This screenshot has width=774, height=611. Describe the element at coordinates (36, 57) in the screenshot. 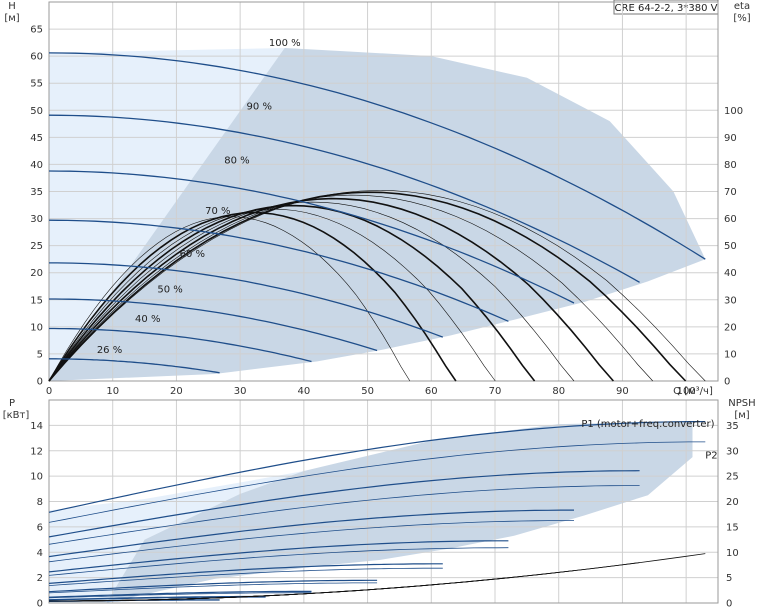

I see `head-y-tick-label: 60` at that location.